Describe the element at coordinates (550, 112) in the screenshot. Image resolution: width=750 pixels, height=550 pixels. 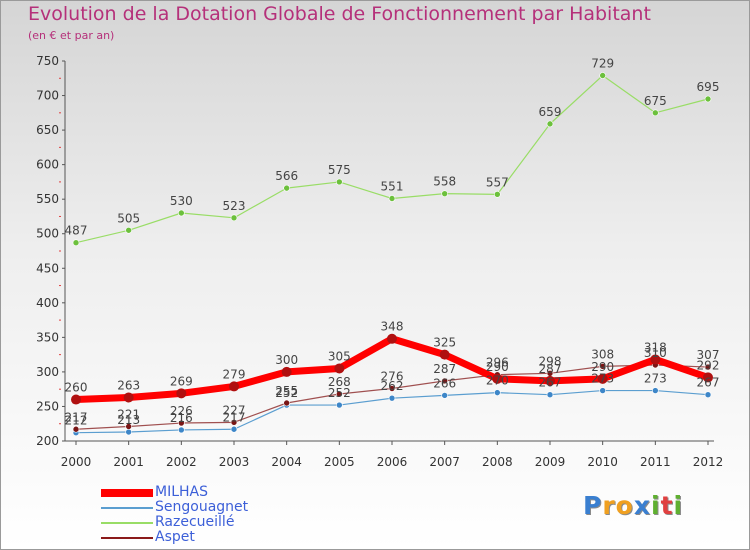
I see `data-label-razecueill-2009: 659` at that location.